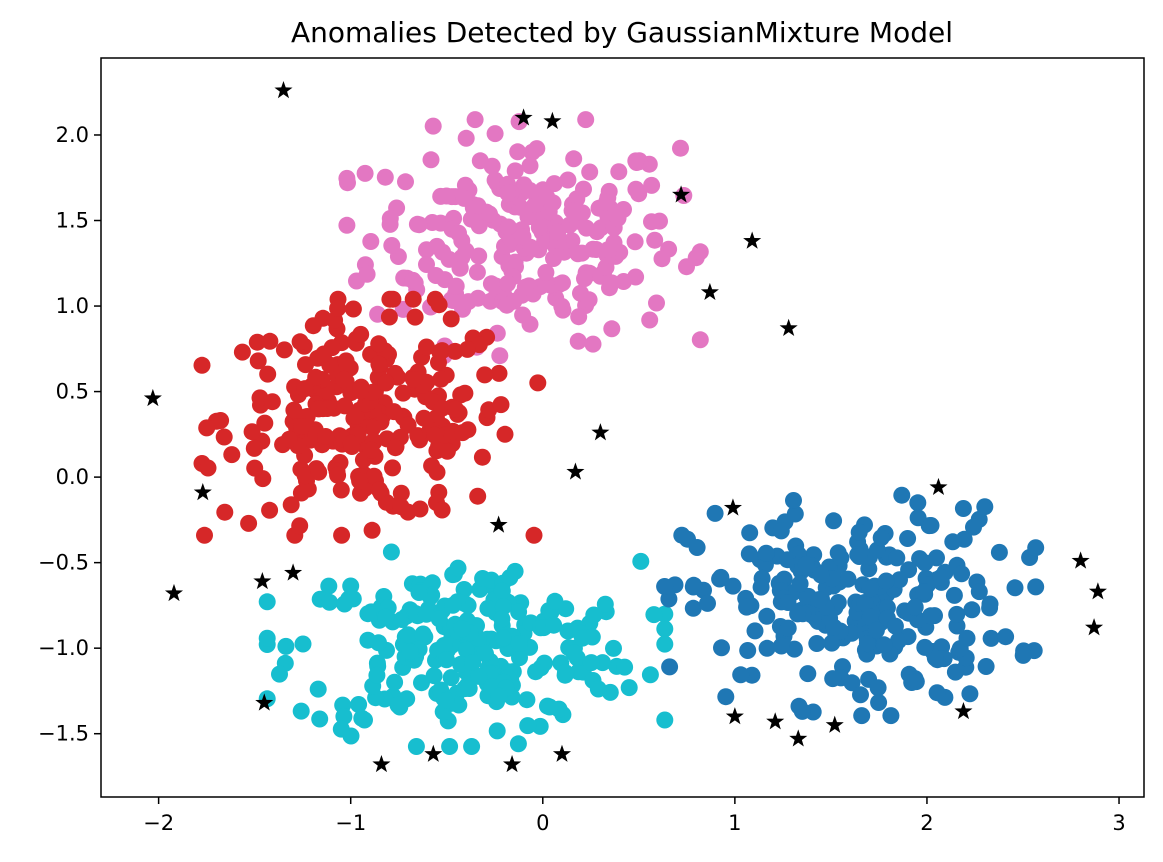 The width and height of the screenshot is (1163, 862). Describe the element at coordinates (63, 648) in the screenshot. I see `y-tick-label: −1.0` at that location.